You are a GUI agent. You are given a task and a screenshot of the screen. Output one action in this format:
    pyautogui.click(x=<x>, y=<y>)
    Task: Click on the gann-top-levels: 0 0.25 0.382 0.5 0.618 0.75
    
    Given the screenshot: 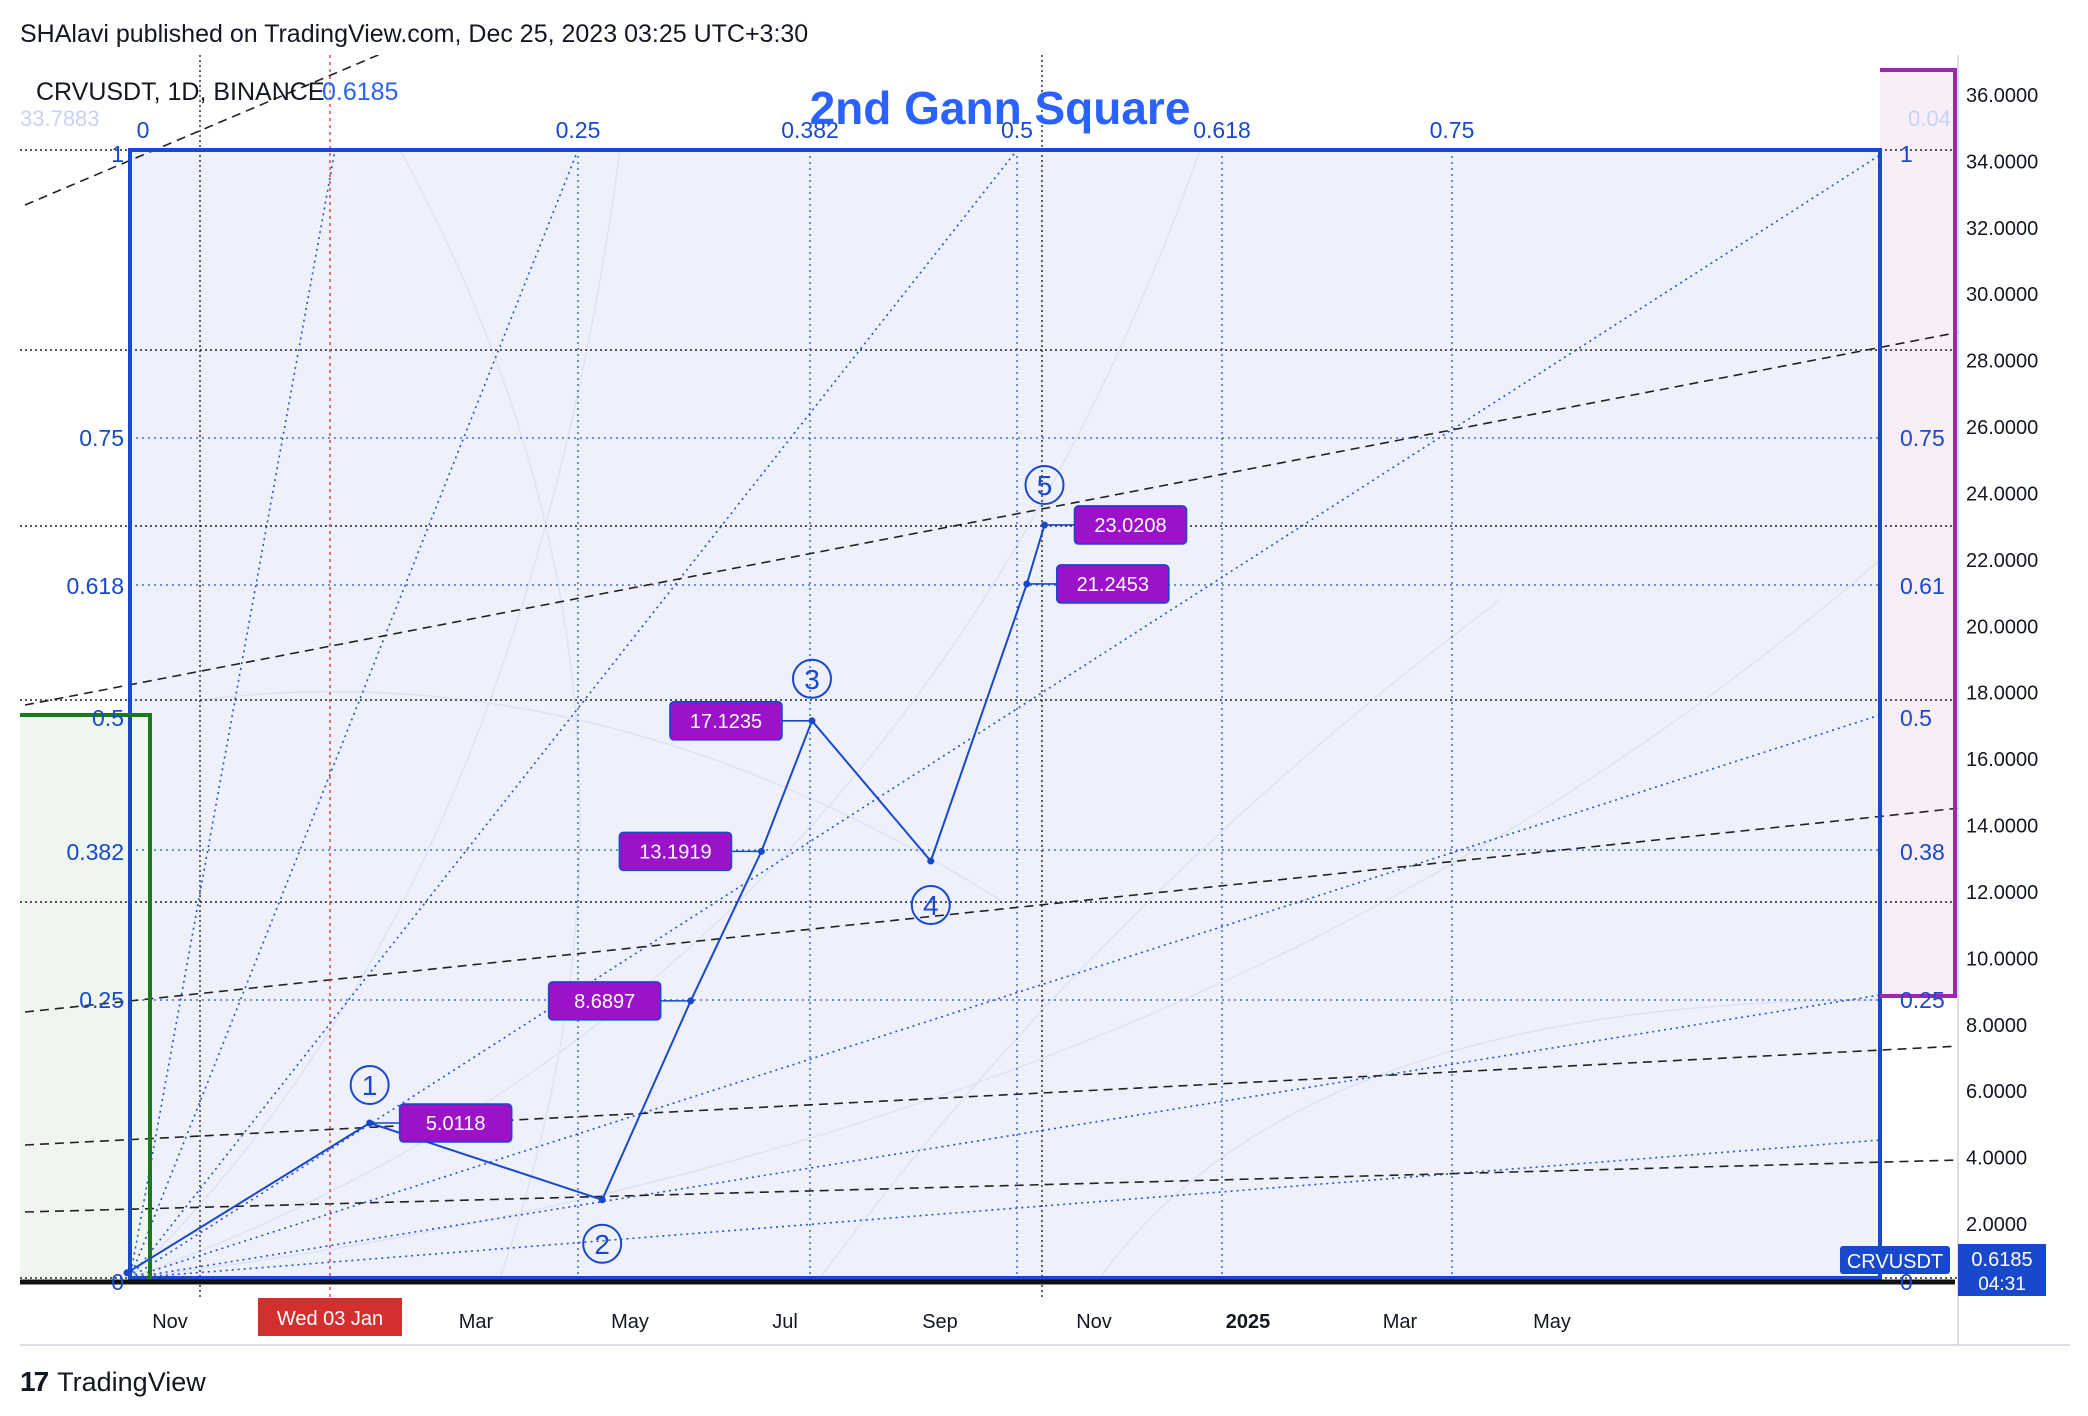 What is the action you would take?
    pyautogui.click(x=806, y=130)
    